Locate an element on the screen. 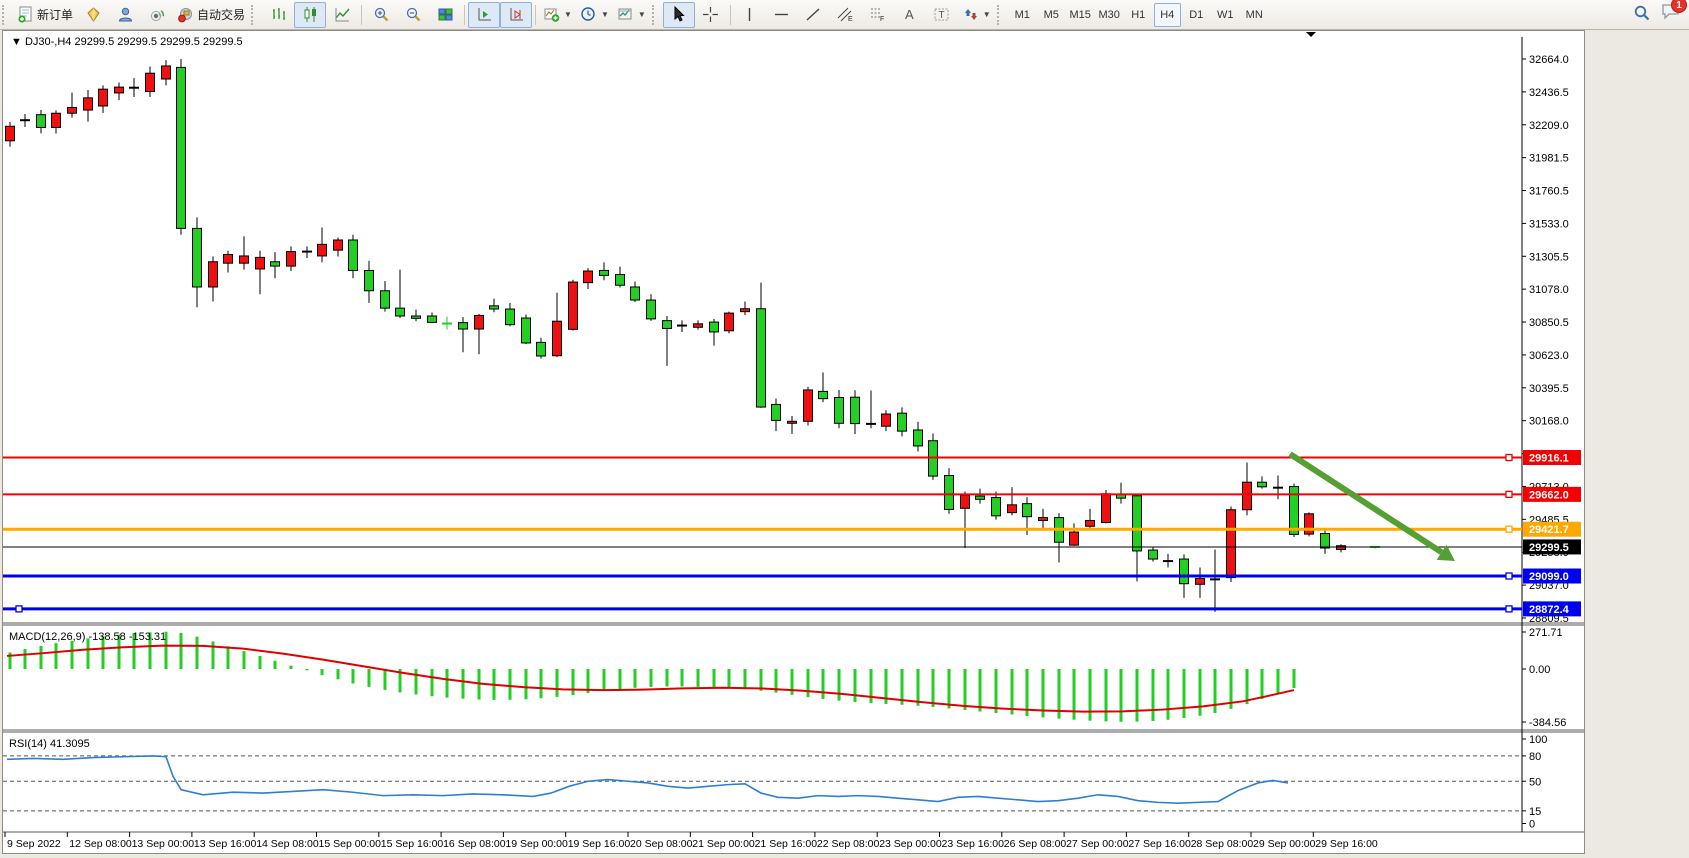 The width and height of the screenshot is (1689, 858). profile-button is located at coordinates (125, 15).